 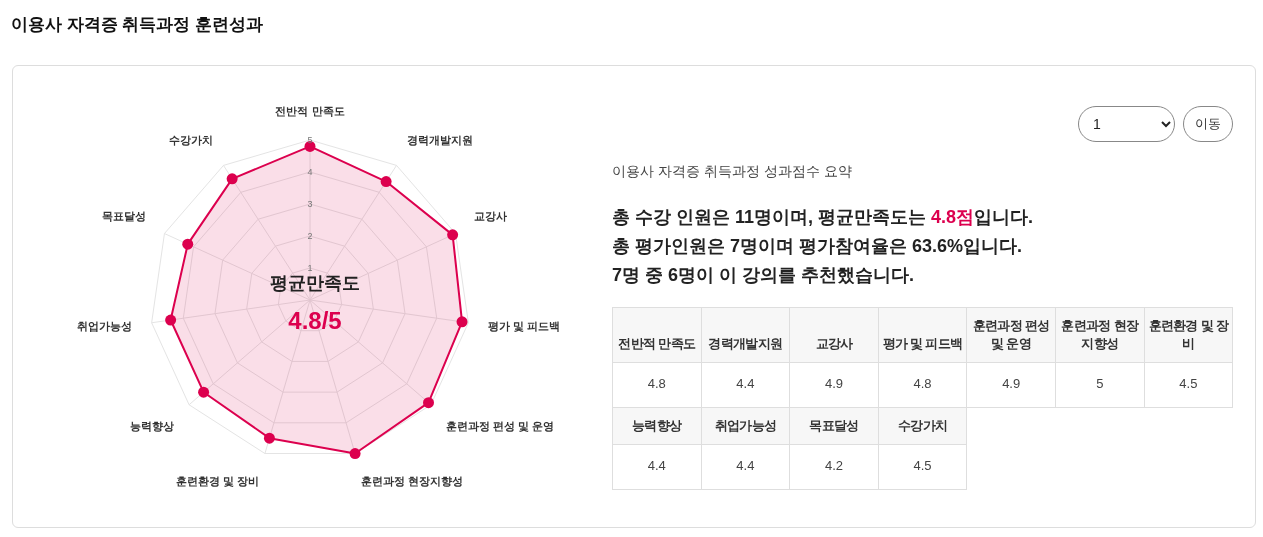 I want to click on text: 총 수강 인원은 11명이며, 평균만족도는, so click(x=770, y=217).